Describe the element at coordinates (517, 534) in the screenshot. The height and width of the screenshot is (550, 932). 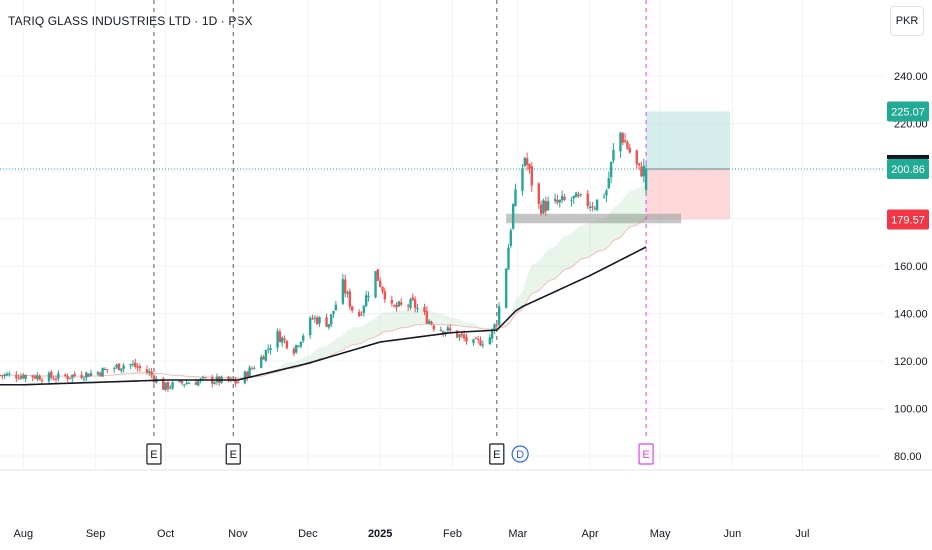
I see `x-tick-label: Mar` at that location.